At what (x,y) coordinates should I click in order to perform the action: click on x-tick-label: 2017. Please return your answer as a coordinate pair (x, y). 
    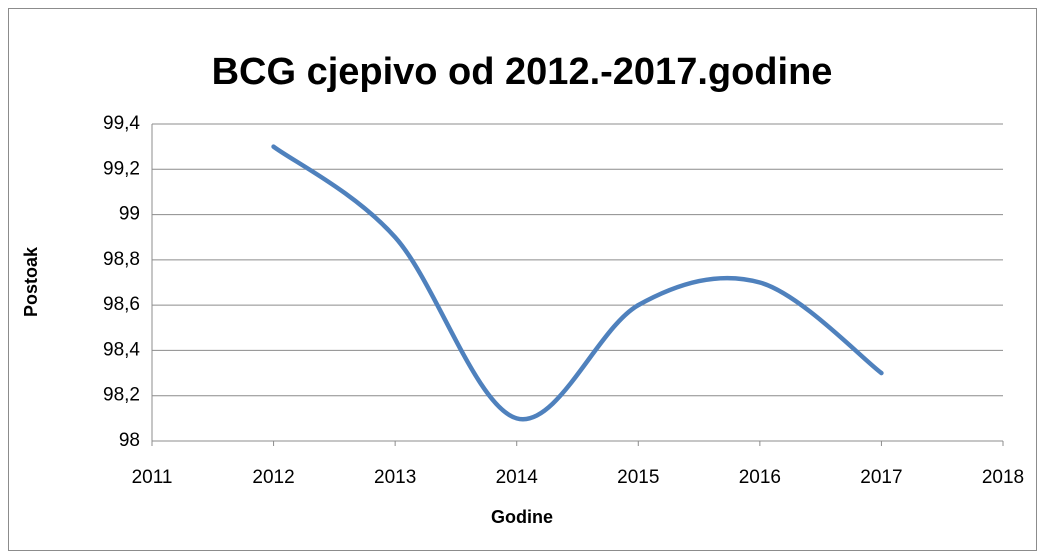
    Looking at the image, I should click on (881, 477).